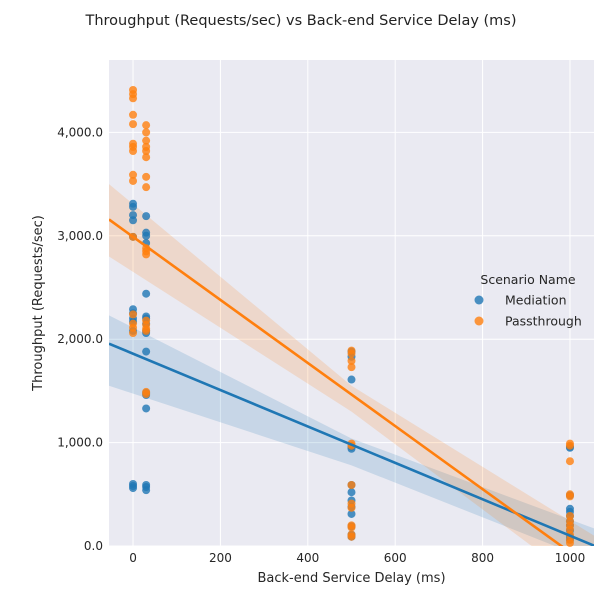 The height and width of the screenshot is (600, 603). I want to click on legend: Scenario Name Mediation Passthrough, so click(528, 300).